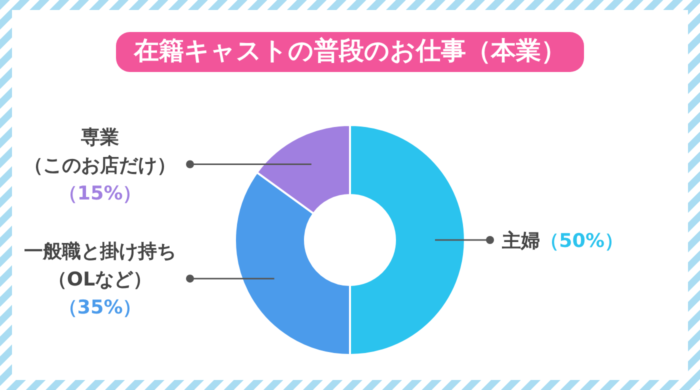  What do you see at coordinates (100, 307) in the screenshot?
I see `data-label: （35%）` at bounding box center [100, 307].